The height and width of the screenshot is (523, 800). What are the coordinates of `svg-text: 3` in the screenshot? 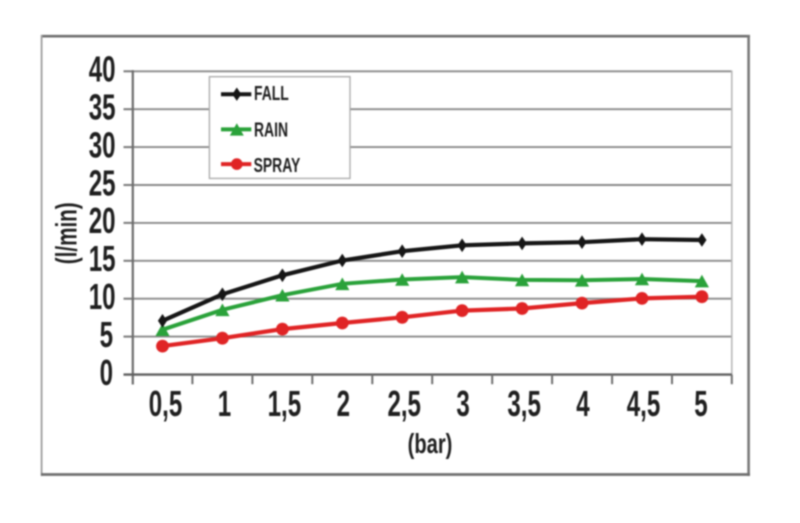 It's located at (462, 404).